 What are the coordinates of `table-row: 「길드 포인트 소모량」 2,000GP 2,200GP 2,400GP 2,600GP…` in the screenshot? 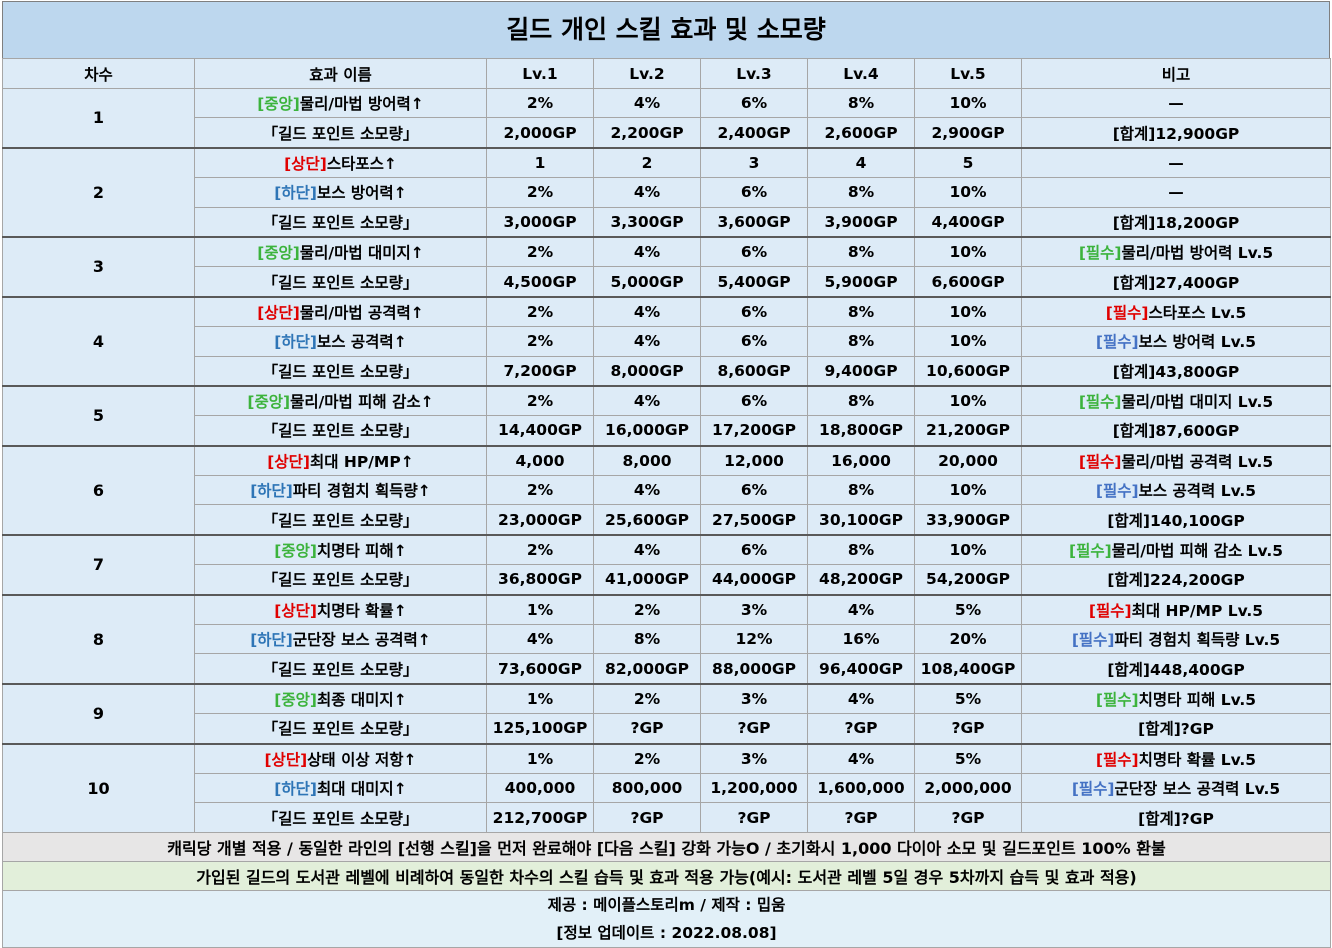 It's located at (667, 133).